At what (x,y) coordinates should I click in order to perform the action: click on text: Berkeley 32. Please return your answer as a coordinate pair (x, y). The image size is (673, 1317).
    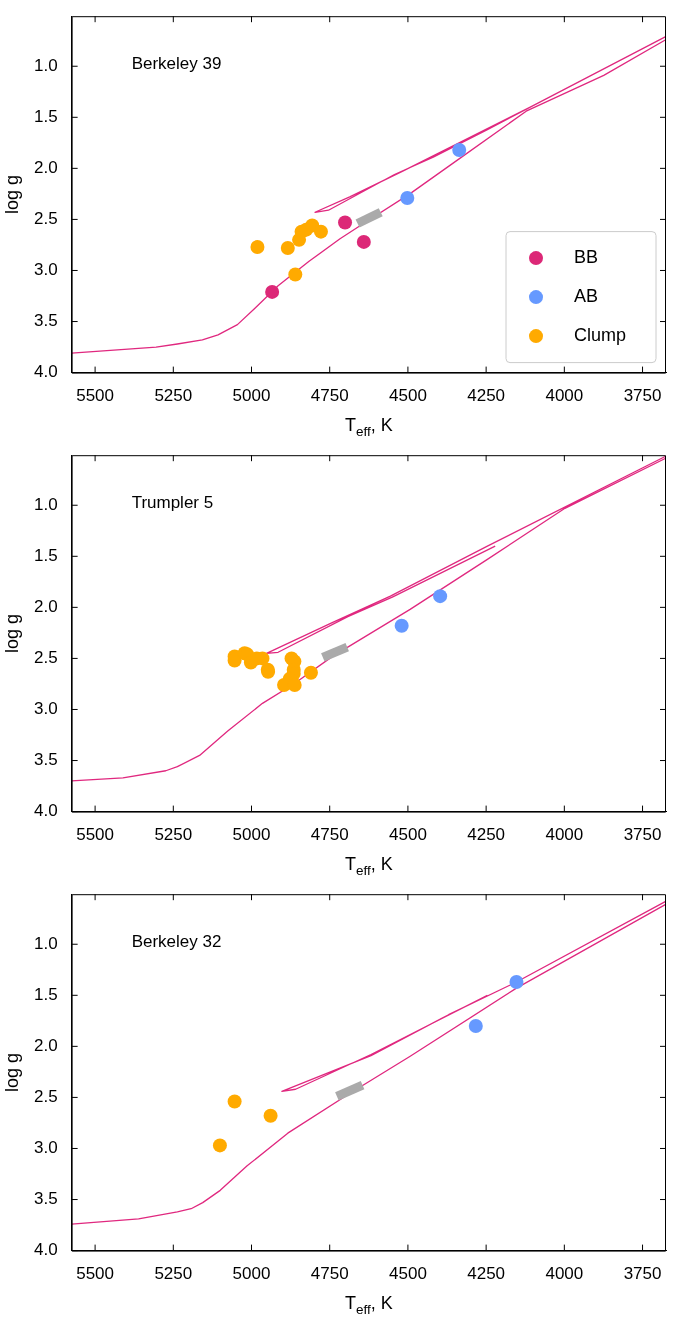
    Looking at the image, I should click on (176, 941).